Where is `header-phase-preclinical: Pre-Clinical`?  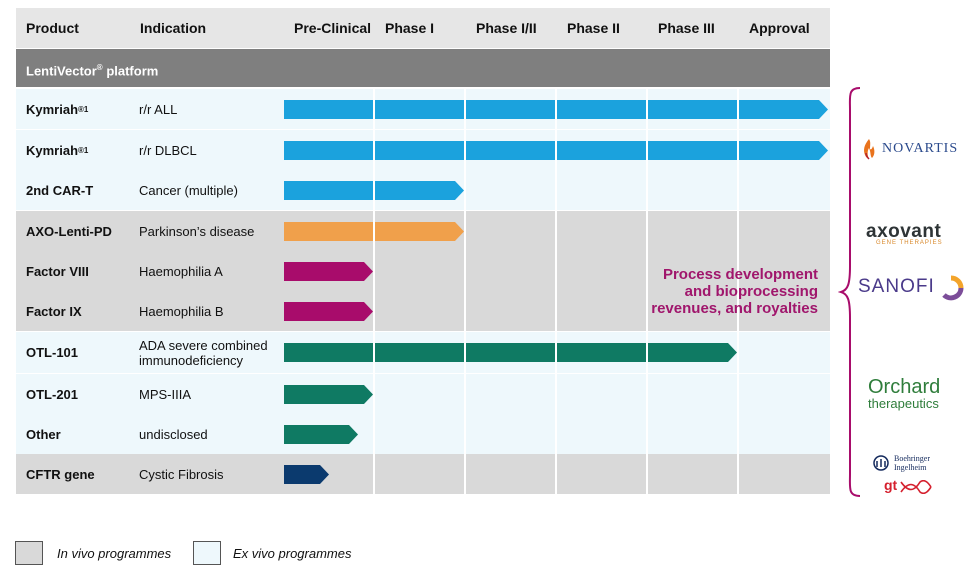 header-phase-preclinical: Pre-Clinical is located at coordinates (333, 28).